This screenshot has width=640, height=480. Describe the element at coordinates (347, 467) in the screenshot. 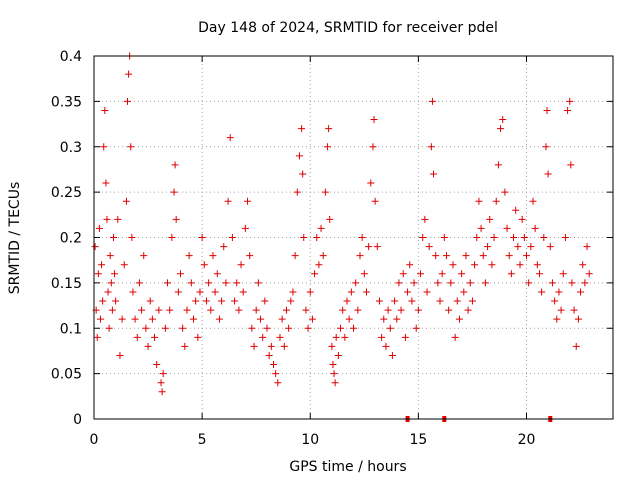

I see `x-axis-label: GPS time / hours` at that location.